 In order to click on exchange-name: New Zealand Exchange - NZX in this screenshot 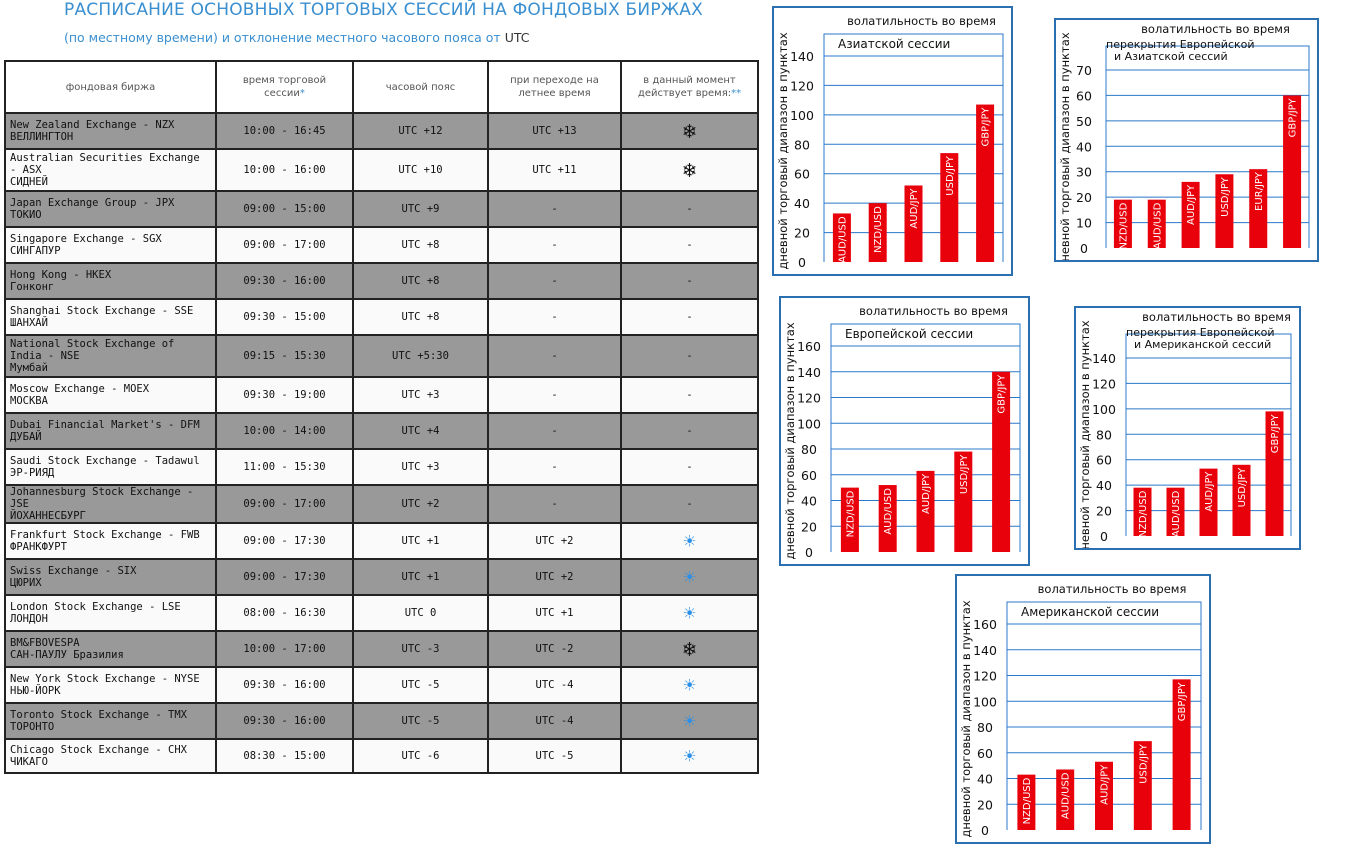, I will do `click(92, 125)`.